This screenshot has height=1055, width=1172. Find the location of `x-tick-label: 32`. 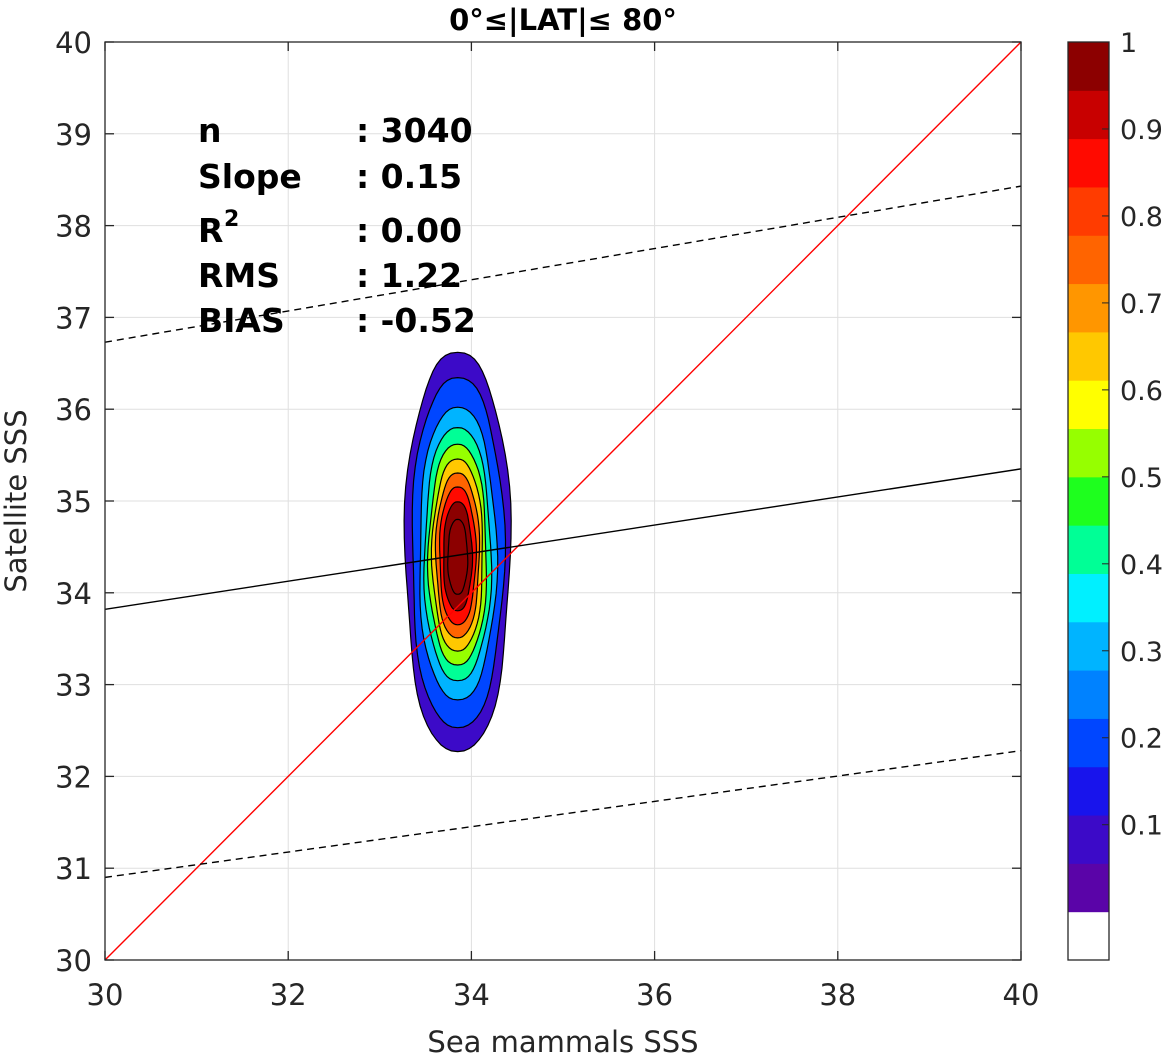

x-tick-label: 32 is located at coordinates (288, 995).